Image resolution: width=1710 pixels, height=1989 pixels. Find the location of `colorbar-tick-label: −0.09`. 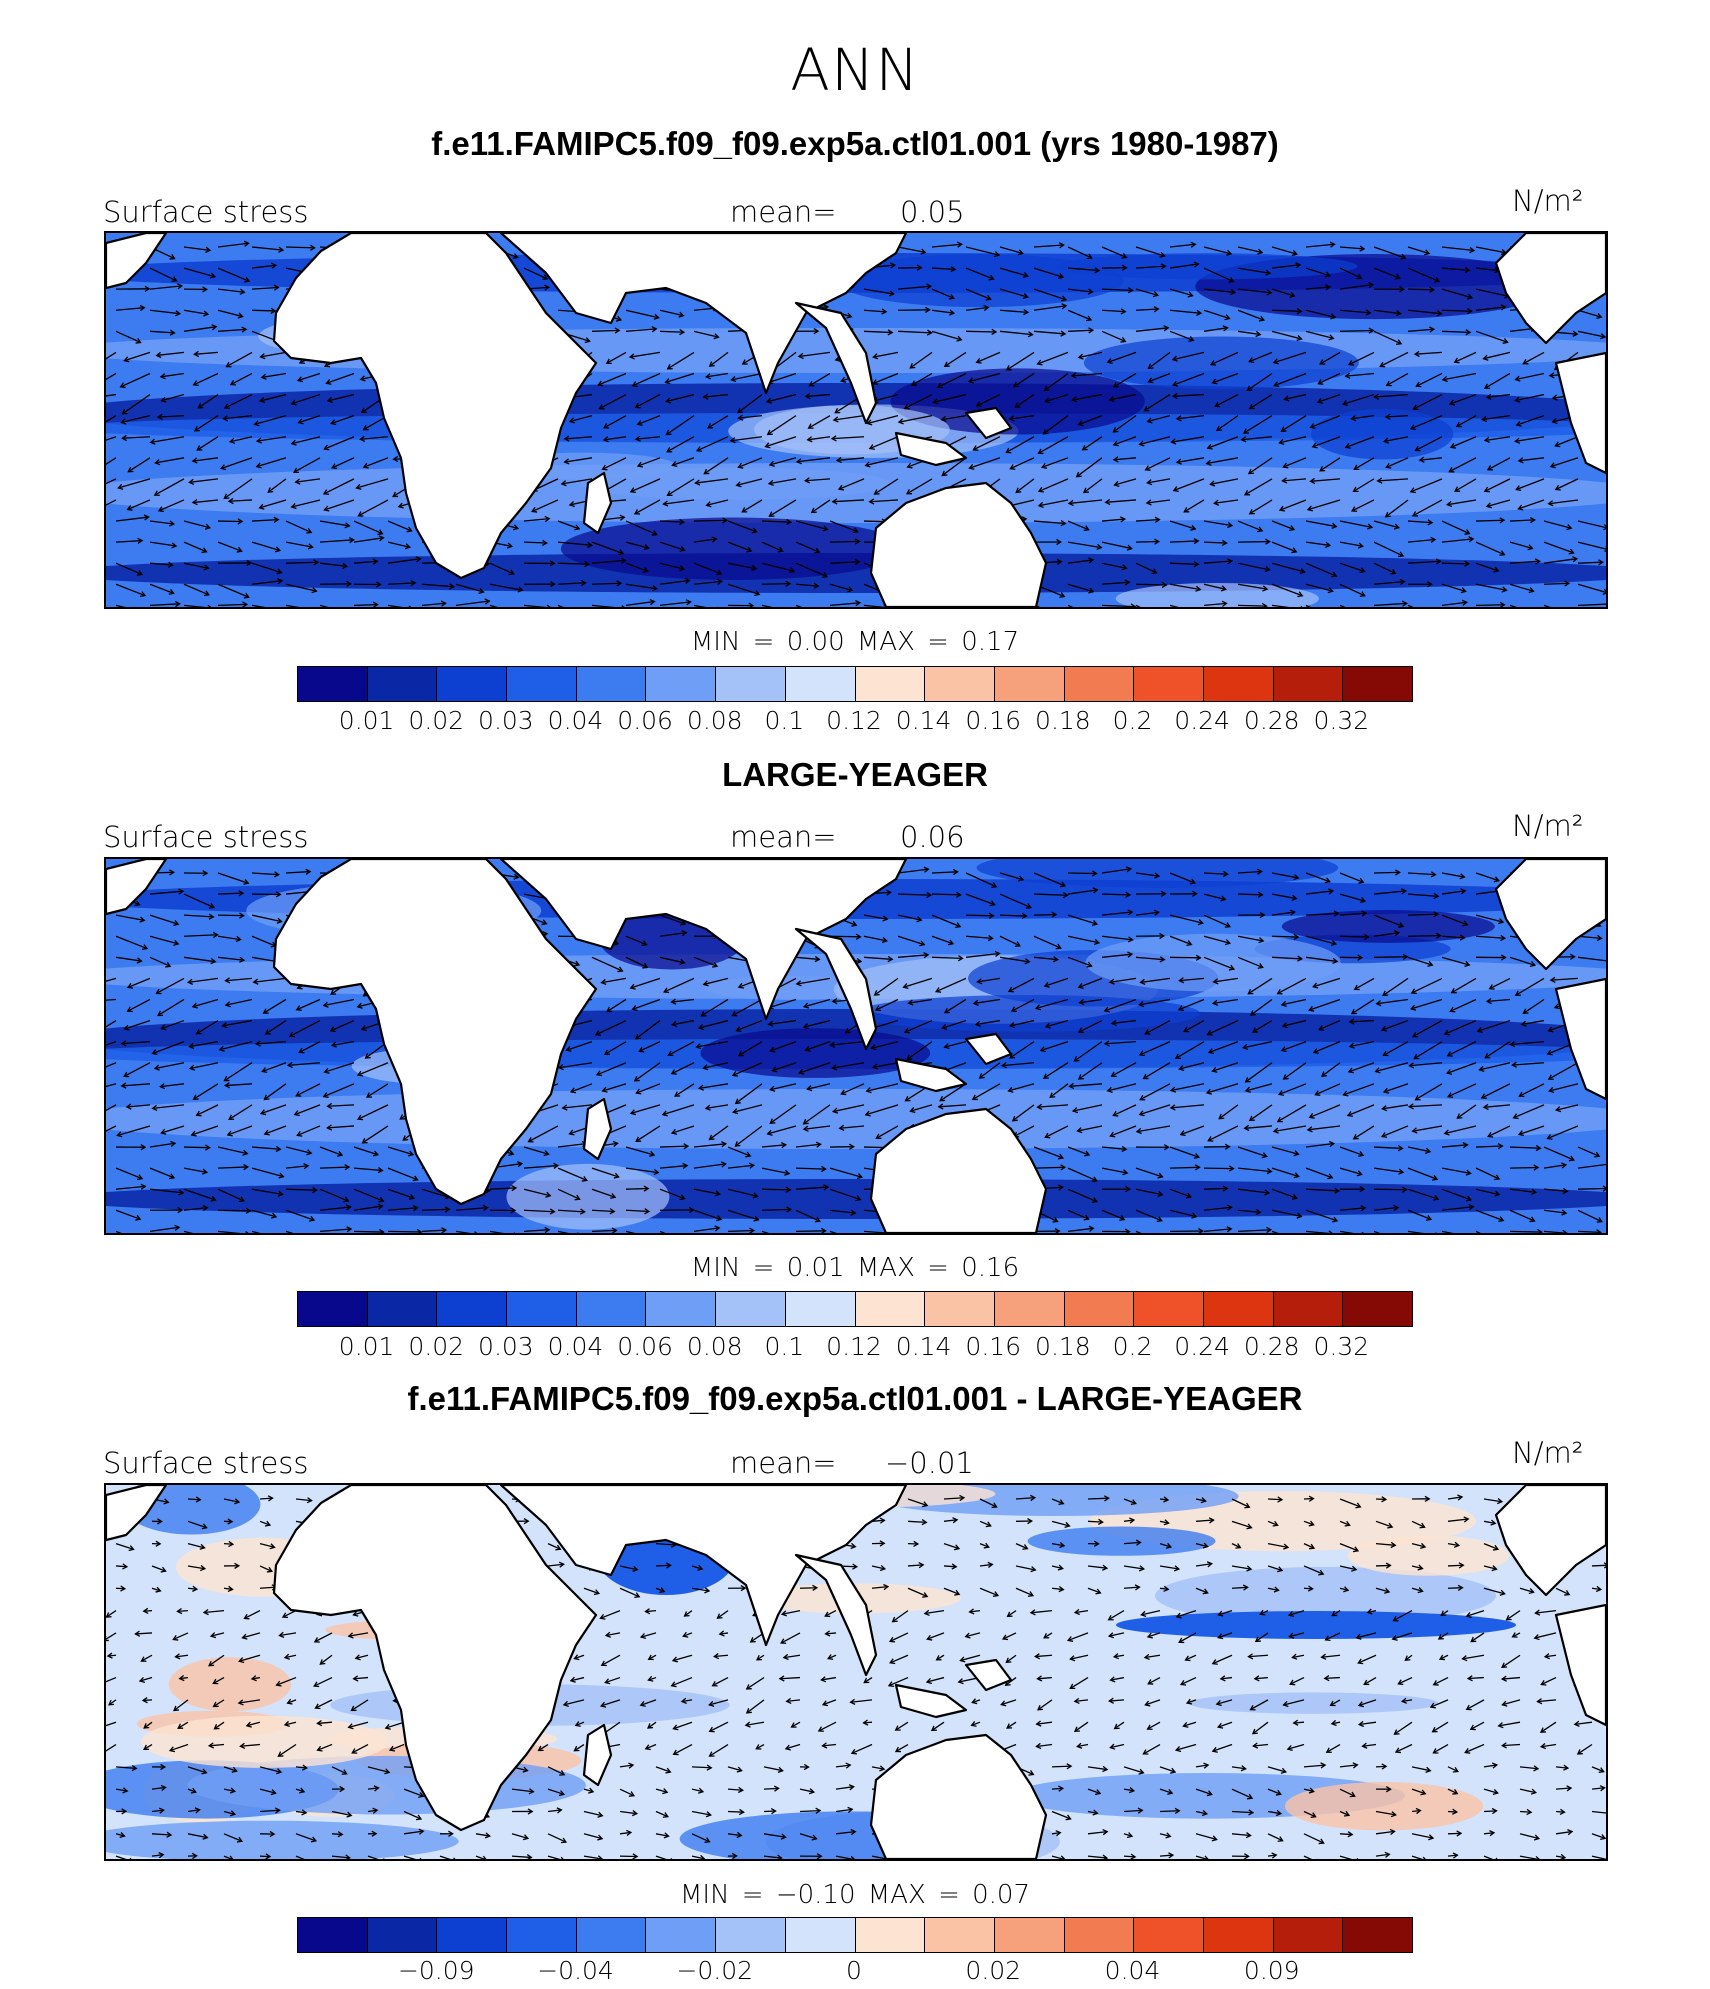

colorbar-tick-label: −0.09 is located at coordinates (436, 1970).